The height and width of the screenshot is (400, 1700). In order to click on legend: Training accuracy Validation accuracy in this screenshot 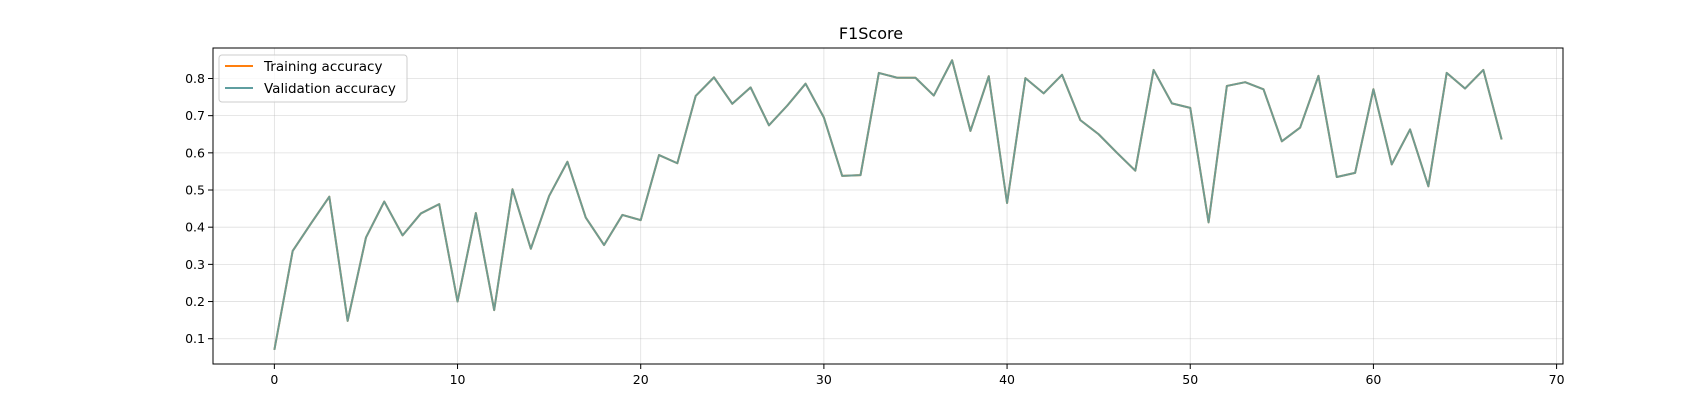, I will do `click(313, 78)`.